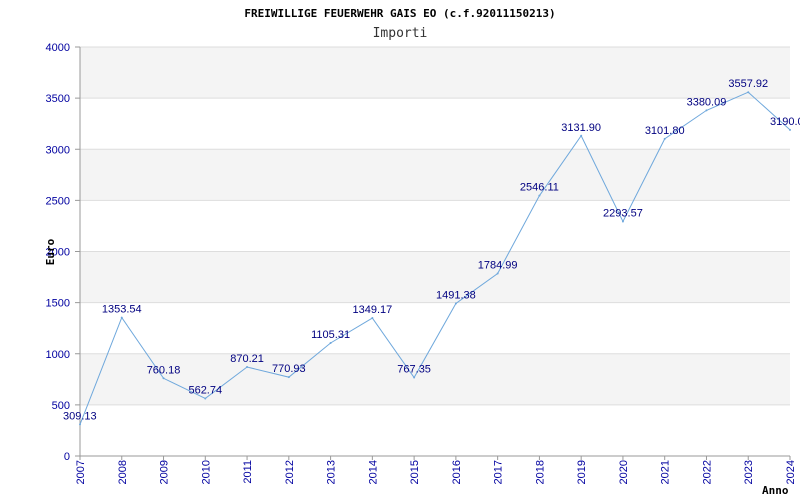 Image resolution: width=800 pixels, height=500 pixels. I want to click on x-tick-label: 2007, so click(81, 472).